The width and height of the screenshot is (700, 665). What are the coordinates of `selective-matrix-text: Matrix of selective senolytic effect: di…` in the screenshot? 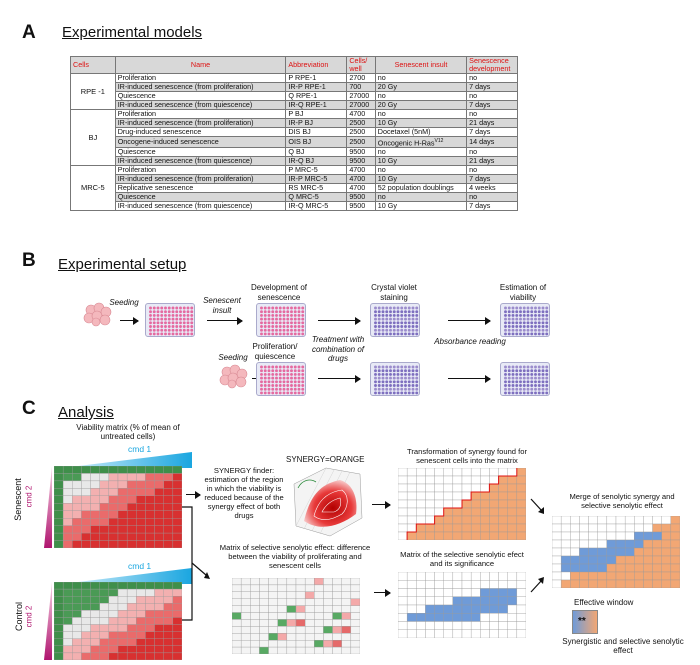 It's located at (295, 556).